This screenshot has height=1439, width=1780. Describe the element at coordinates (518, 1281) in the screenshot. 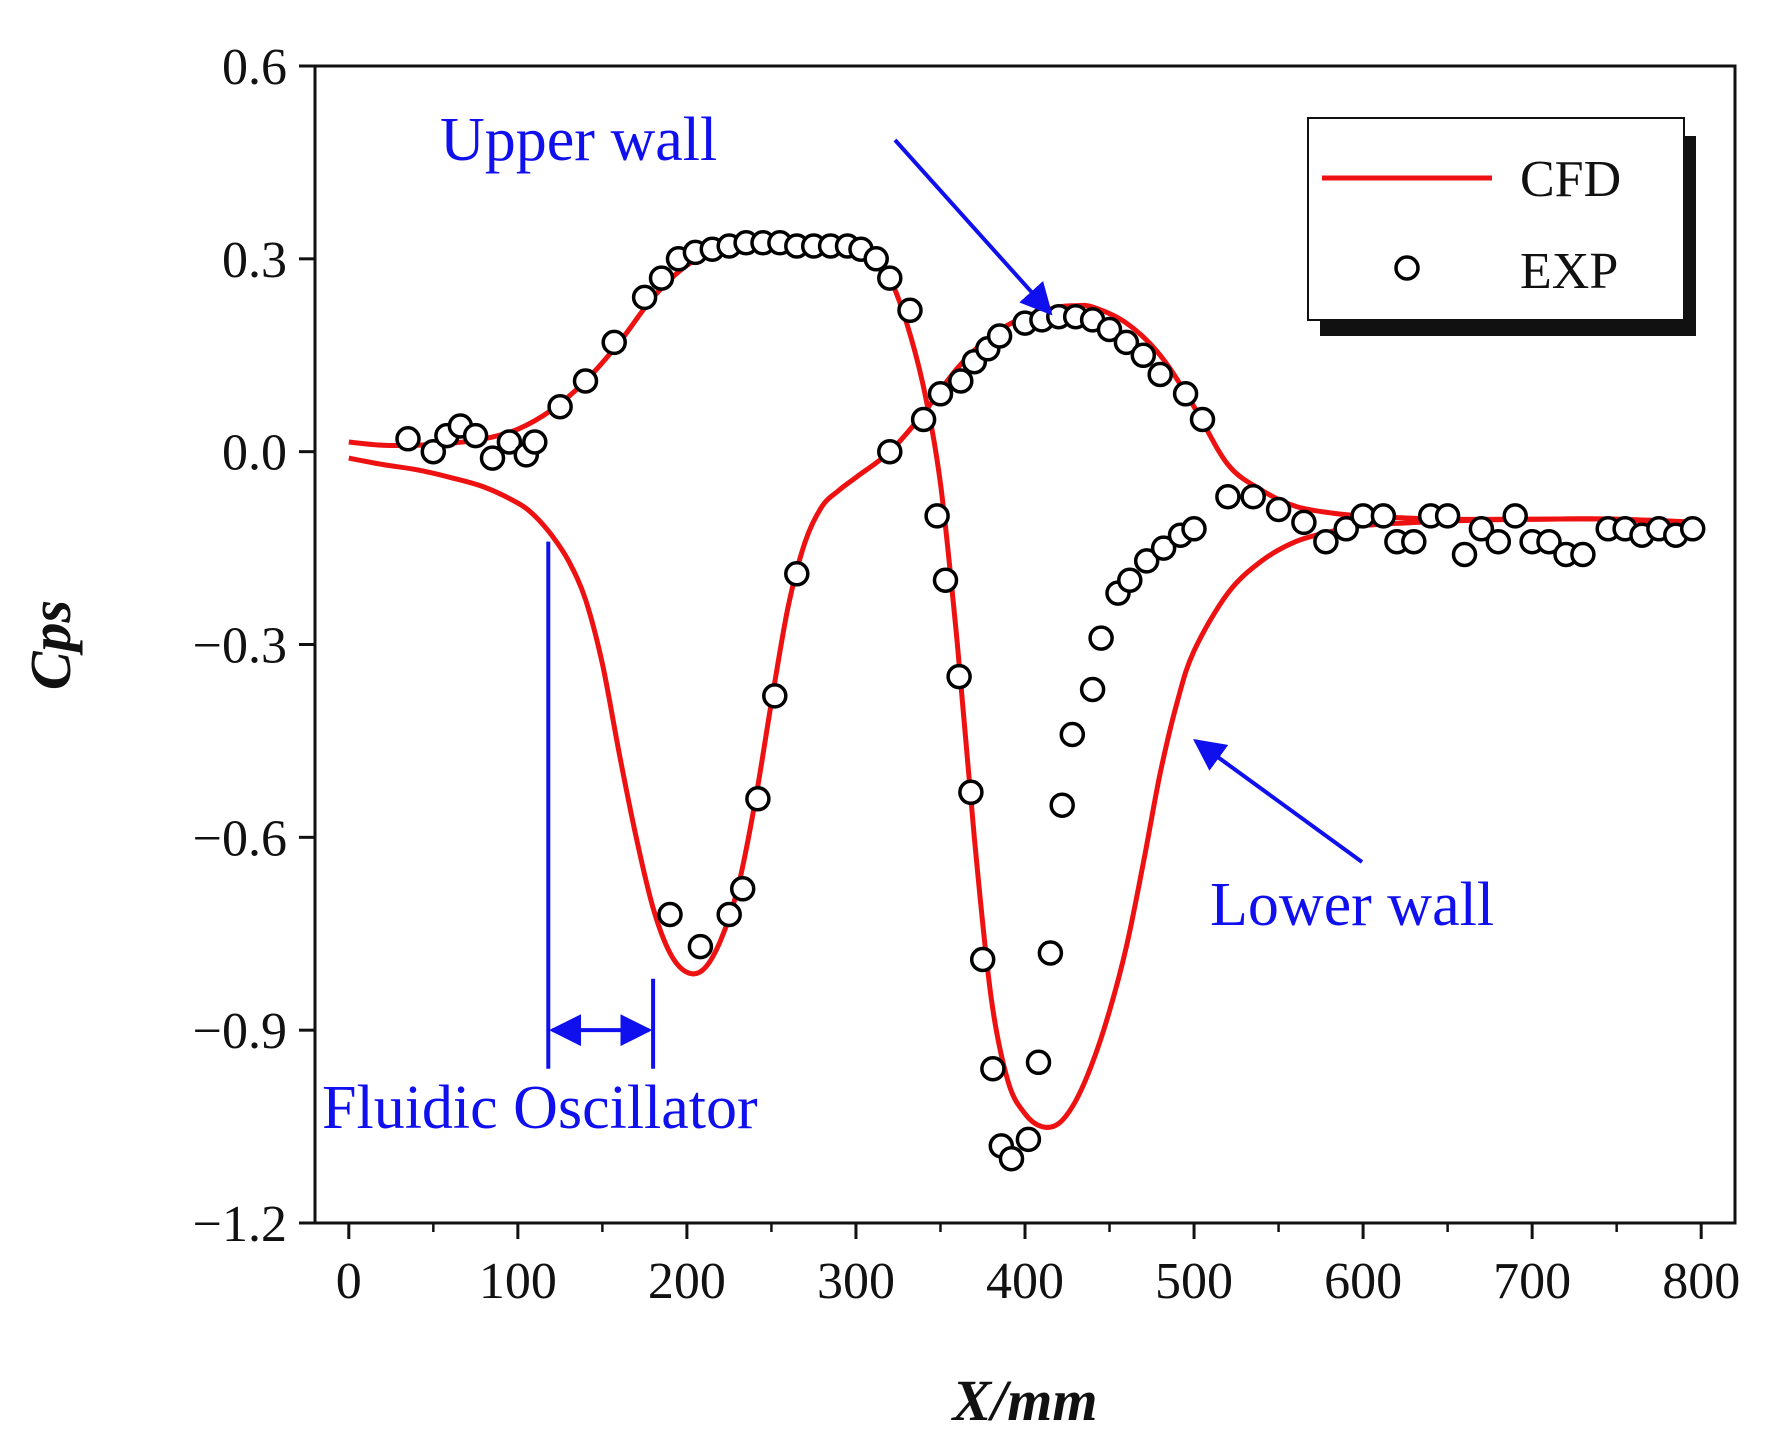

I see `x-tick-label: 100` at that location.